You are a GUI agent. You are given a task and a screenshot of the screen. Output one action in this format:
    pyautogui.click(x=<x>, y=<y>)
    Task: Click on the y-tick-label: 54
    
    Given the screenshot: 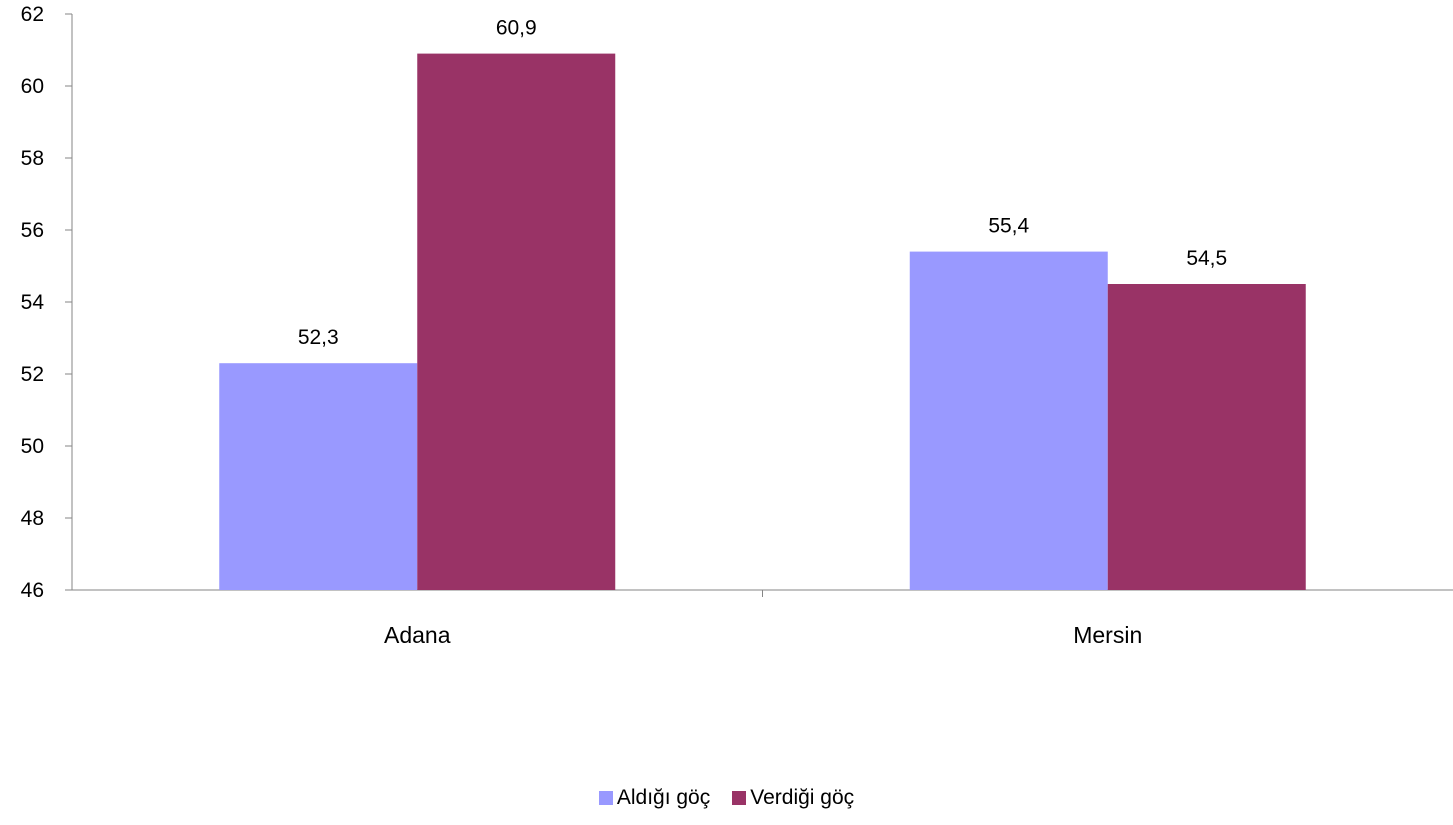 What is the action you would take?
    pyautogui.click(x=33, y=302)
    